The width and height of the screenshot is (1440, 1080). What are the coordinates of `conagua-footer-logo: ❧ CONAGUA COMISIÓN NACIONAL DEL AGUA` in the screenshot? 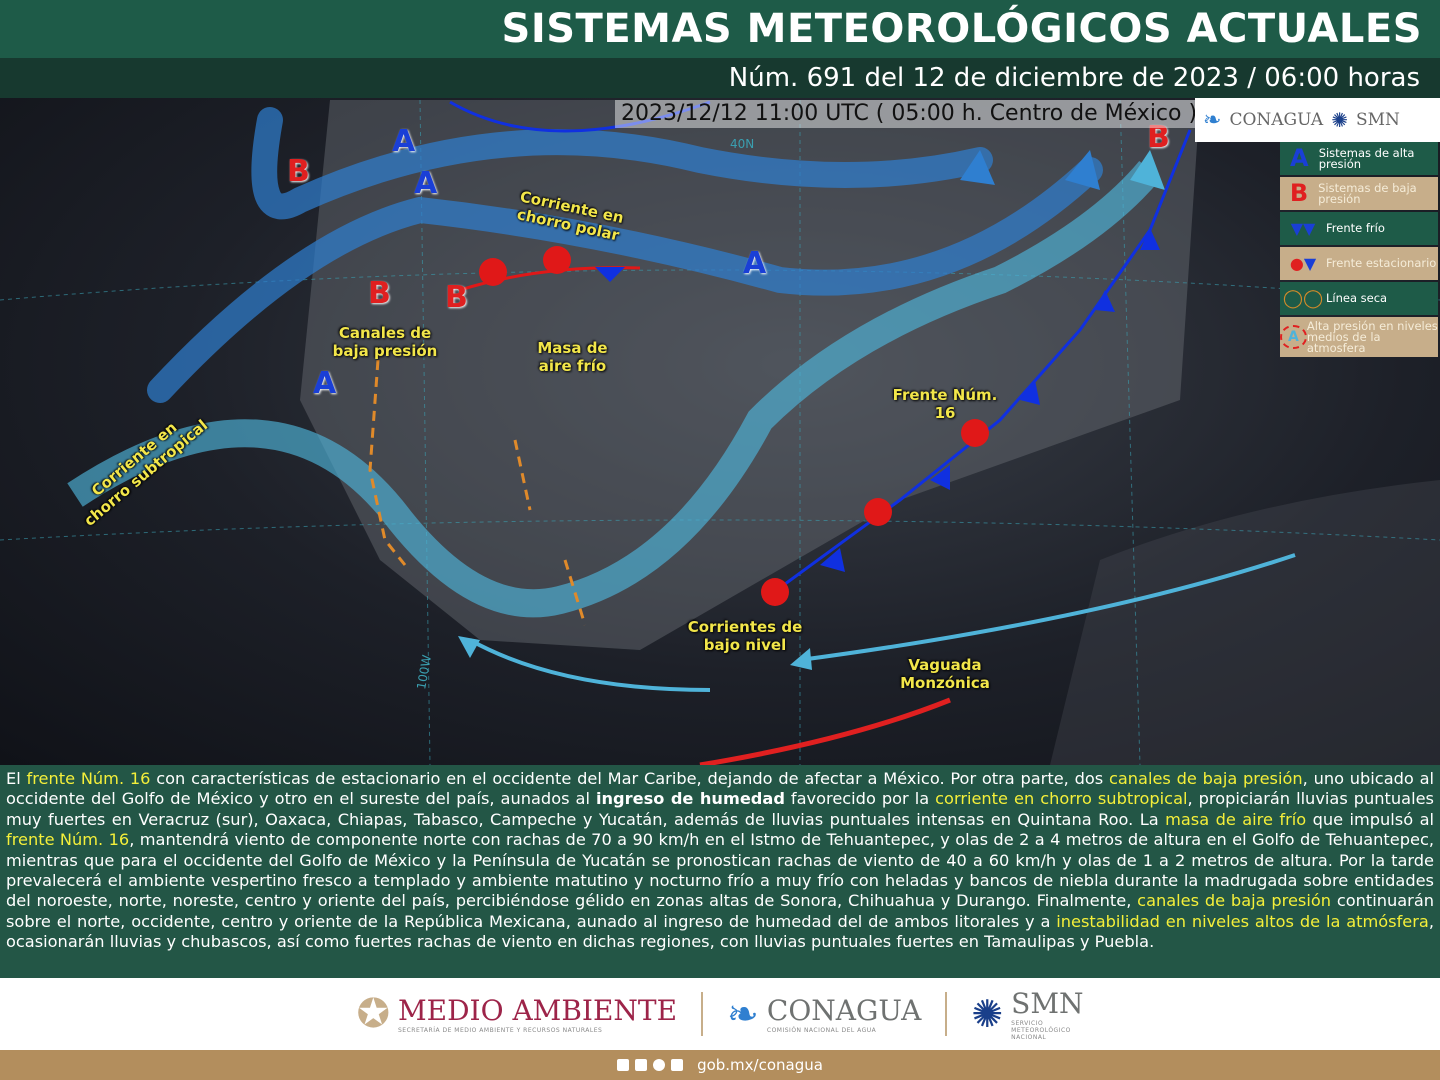 It's located at (824, 1014).